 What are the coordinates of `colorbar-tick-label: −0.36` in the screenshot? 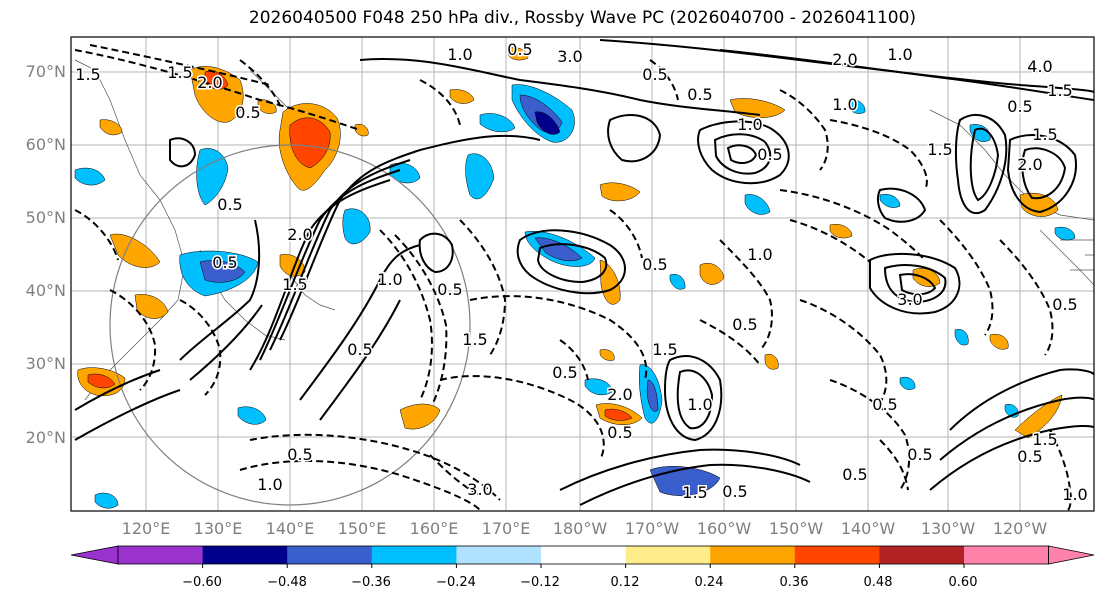 It's located at (371, 582).